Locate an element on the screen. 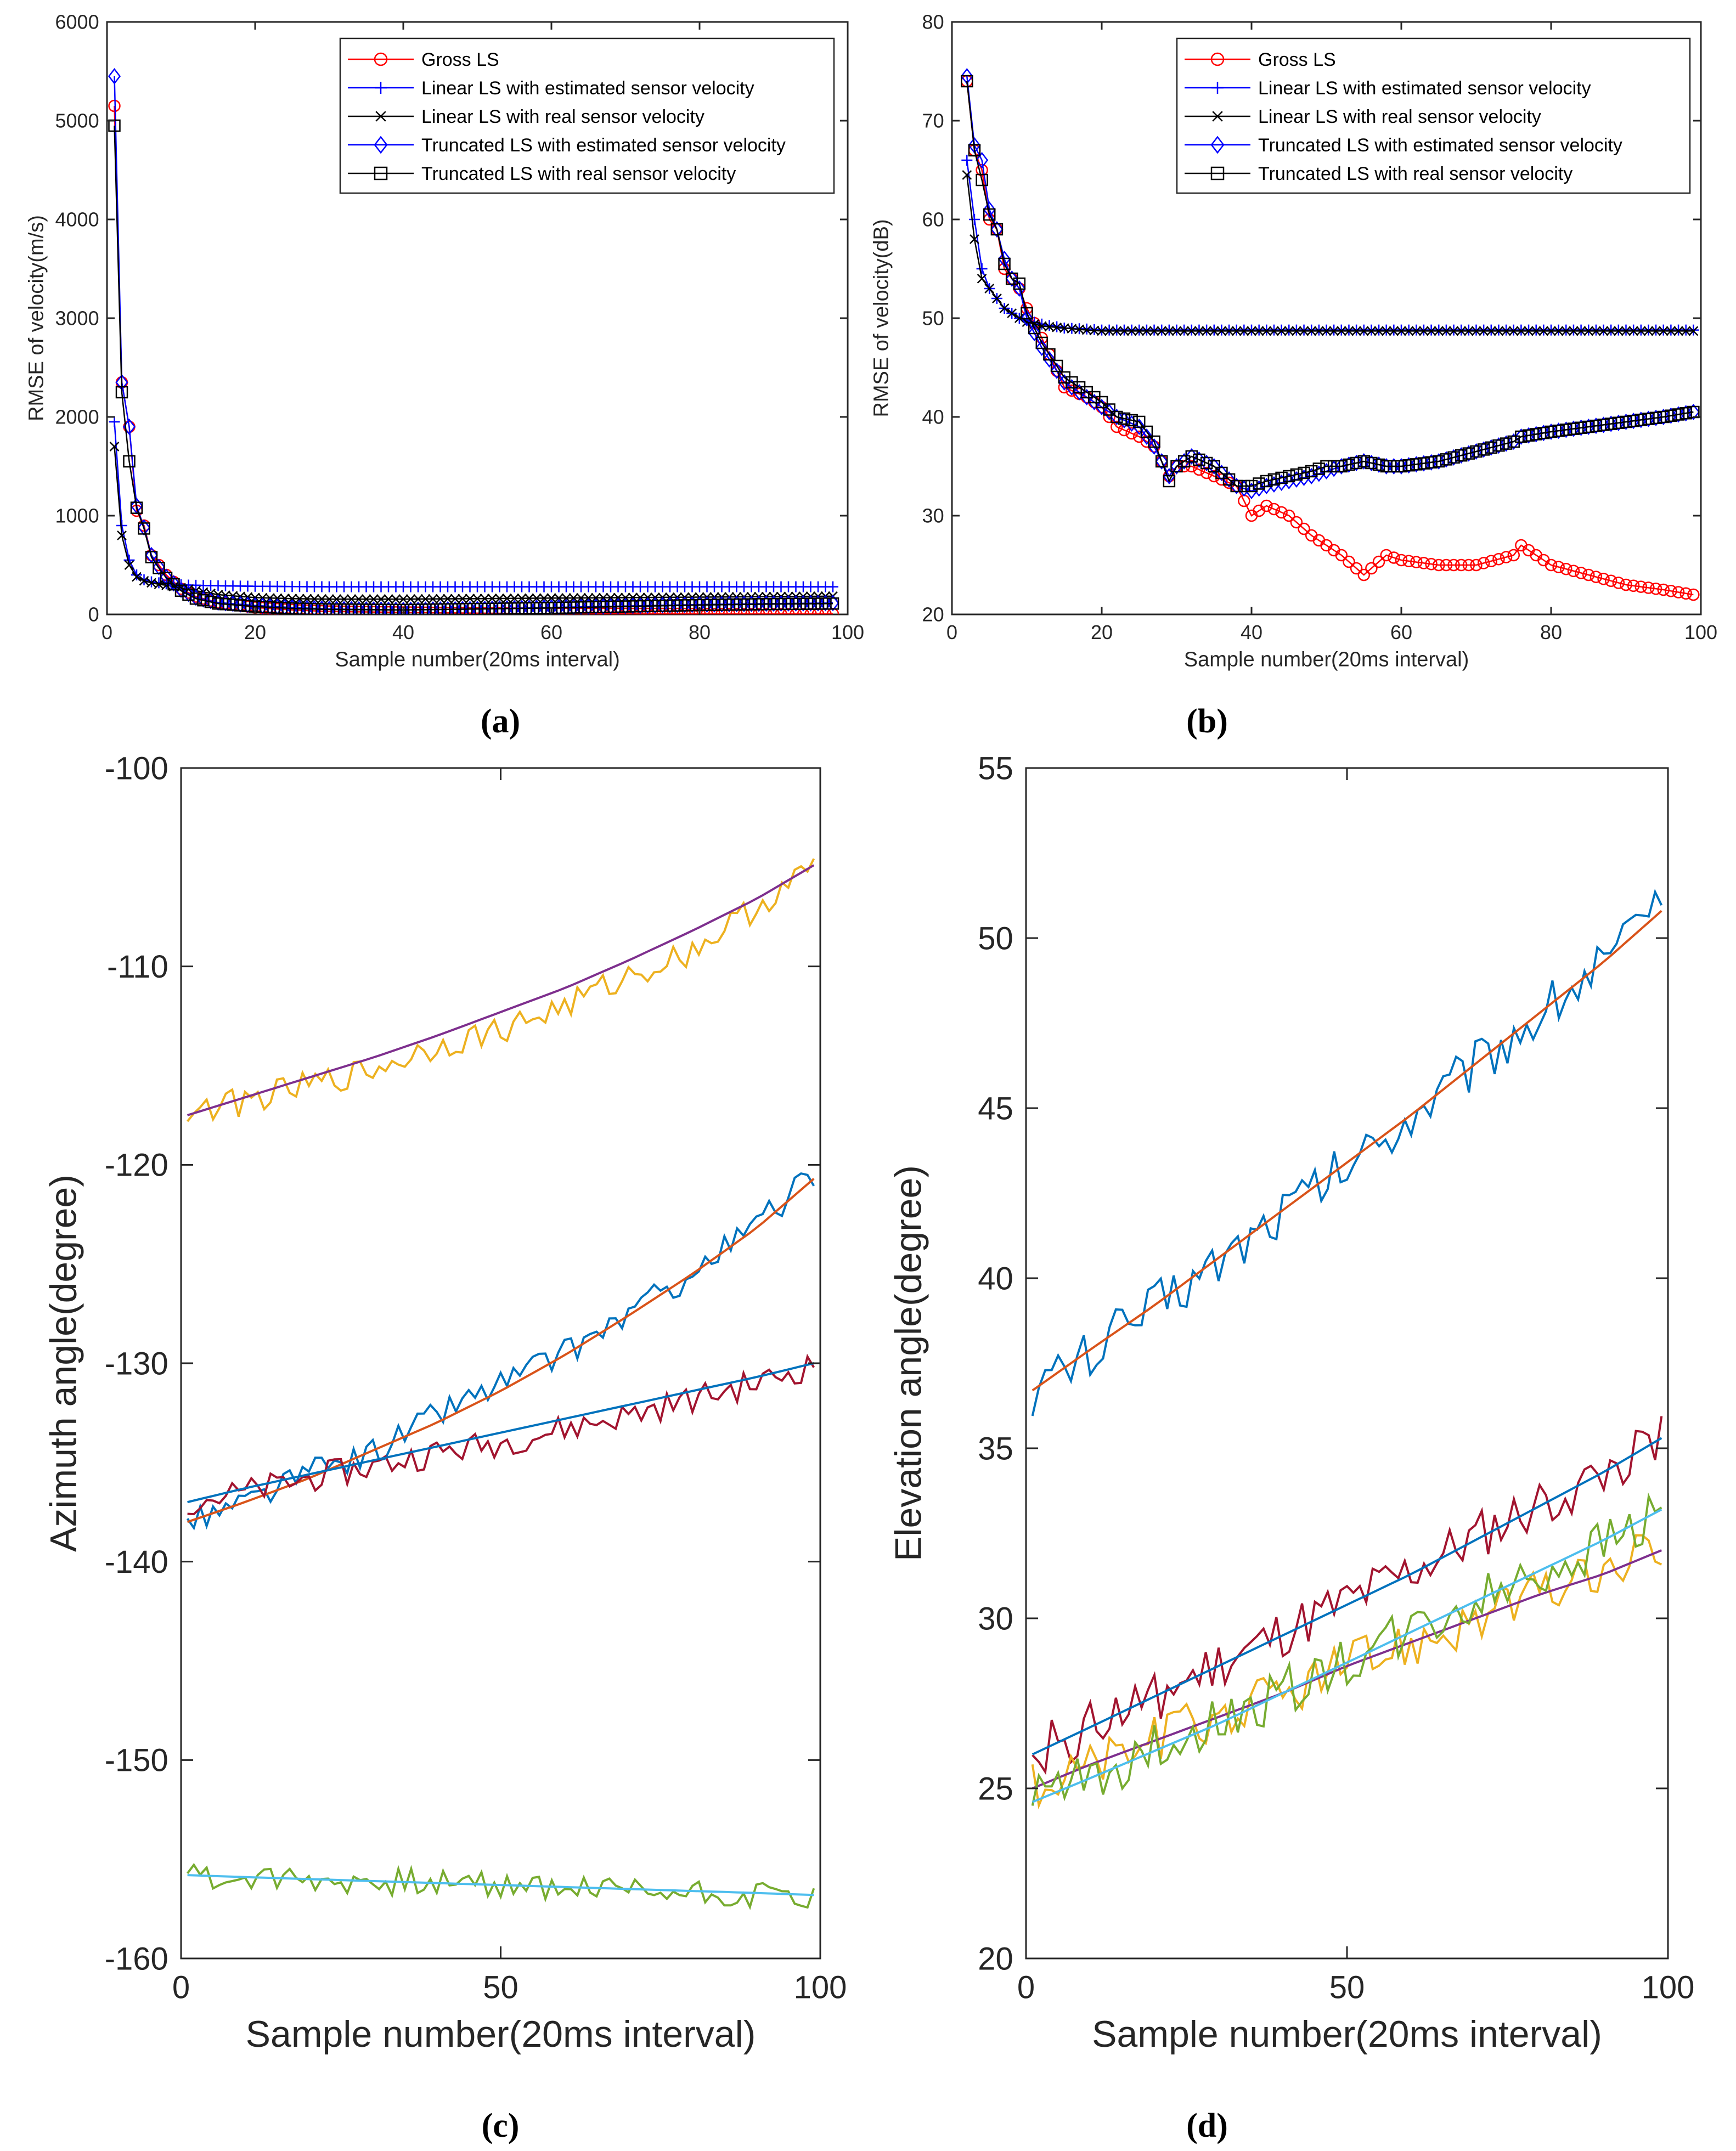 This screenshot has height=2151, width=1736. x-tick-label: 40 is located at coordinates (403, 632).